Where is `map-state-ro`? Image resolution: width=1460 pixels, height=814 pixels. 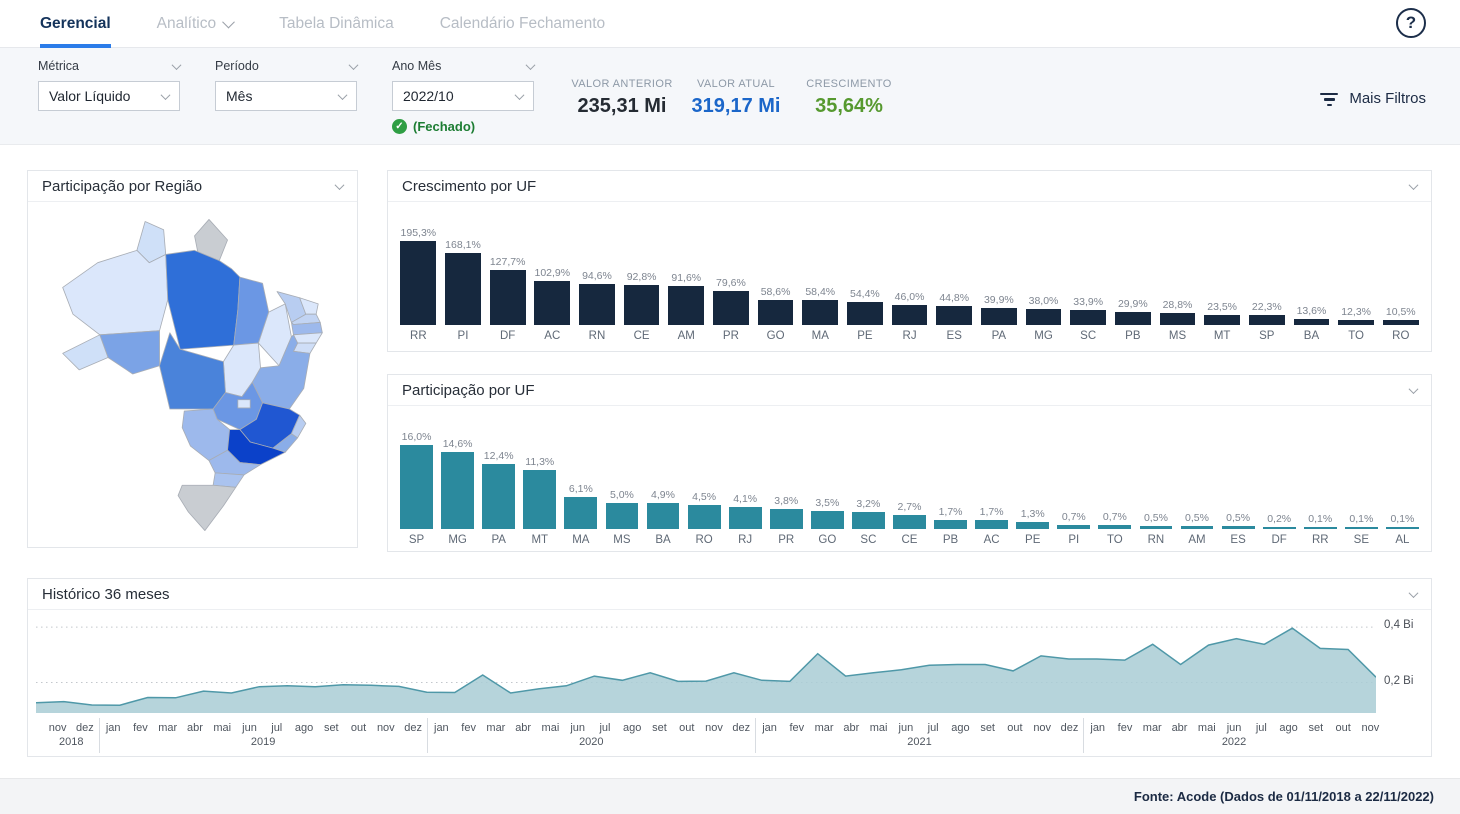 map-state-ro is located at coordinates (129, 351).